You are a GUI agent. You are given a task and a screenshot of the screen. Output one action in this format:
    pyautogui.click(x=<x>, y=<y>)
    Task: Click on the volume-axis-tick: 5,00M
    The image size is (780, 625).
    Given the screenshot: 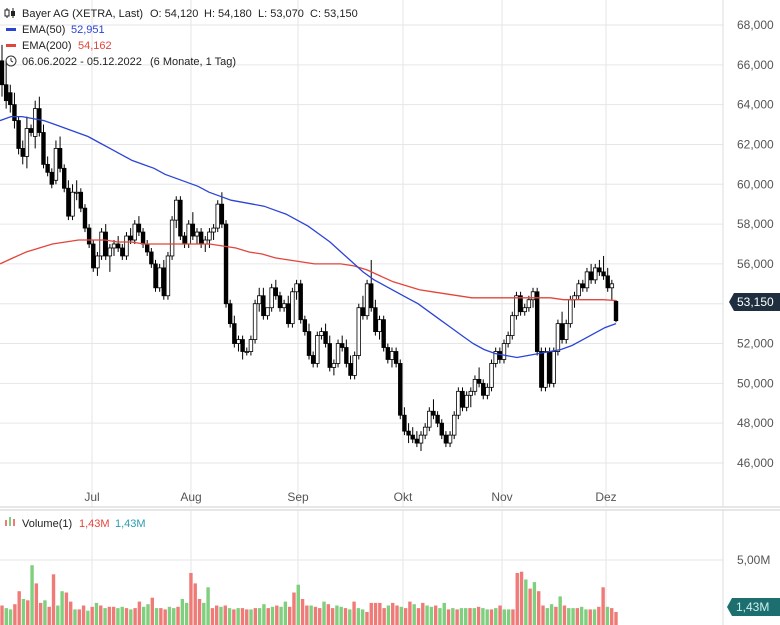 What is the action you would take?
    pyautogui.click(x=753, y=560)
    